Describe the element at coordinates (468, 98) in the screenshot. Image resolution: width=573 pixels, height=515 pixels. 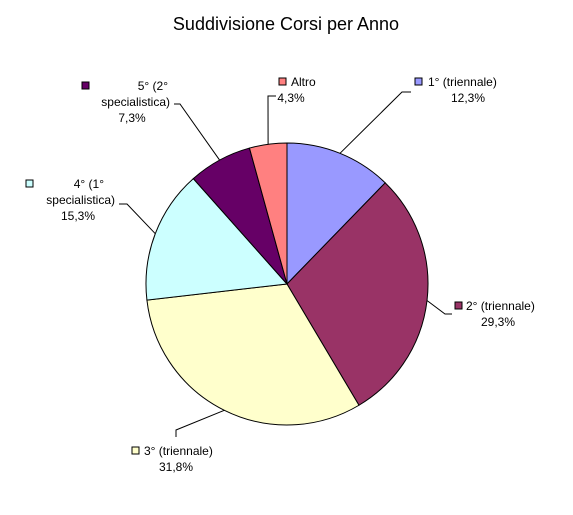
I see `slice-percent-label: 12,3%` at that location.